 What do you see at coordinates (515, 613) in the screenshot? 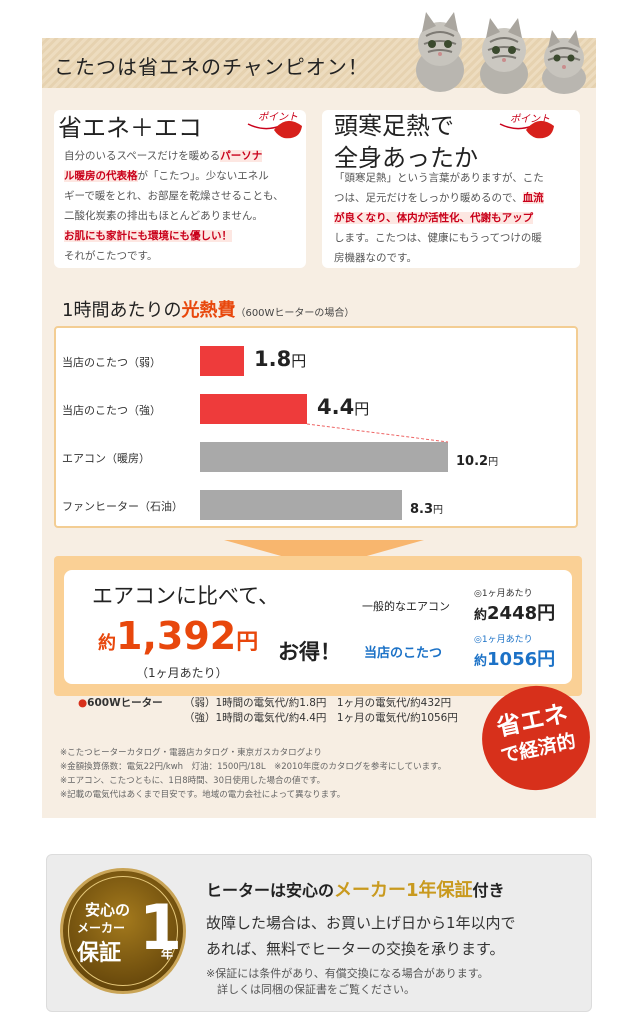
I see `general-month-value: 約2448円` at bounding box center [515, 613].